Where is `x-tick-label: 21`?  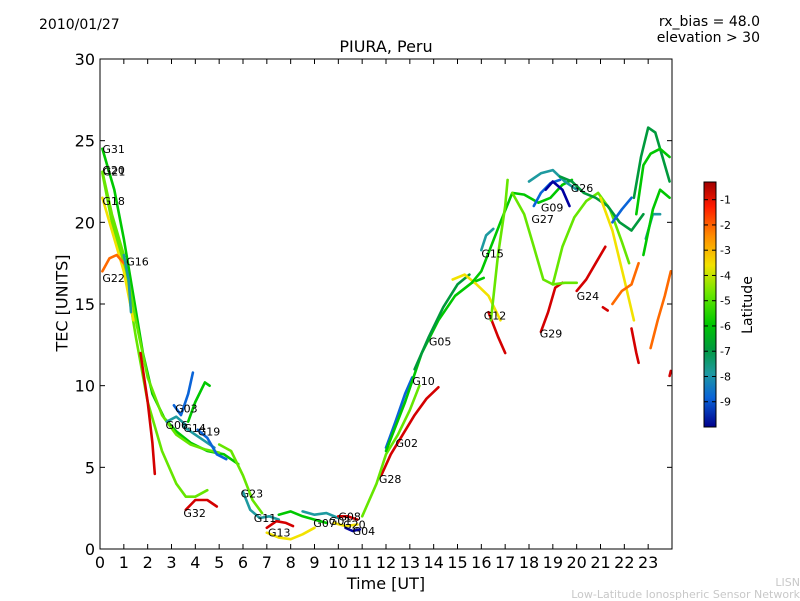
x-tick-label: 21 is located at coordinates (600, 562).